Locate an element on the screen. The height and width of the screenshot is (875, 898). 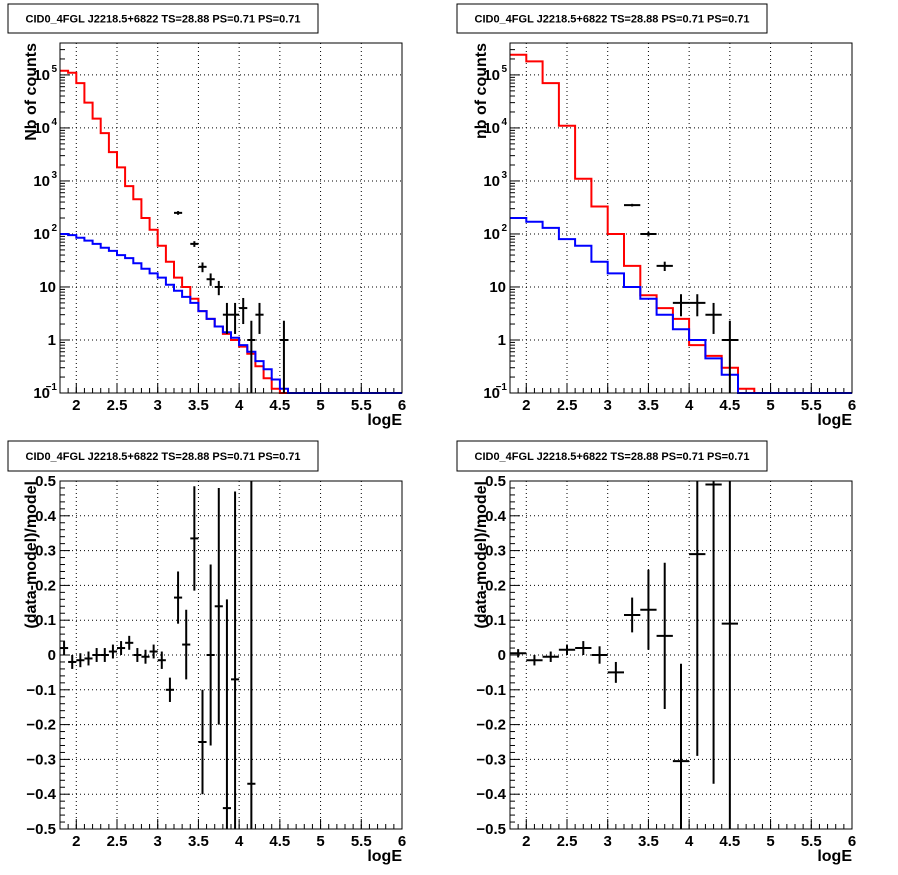
y-tick-label: −0.3 is located at coordinates (491, 759).